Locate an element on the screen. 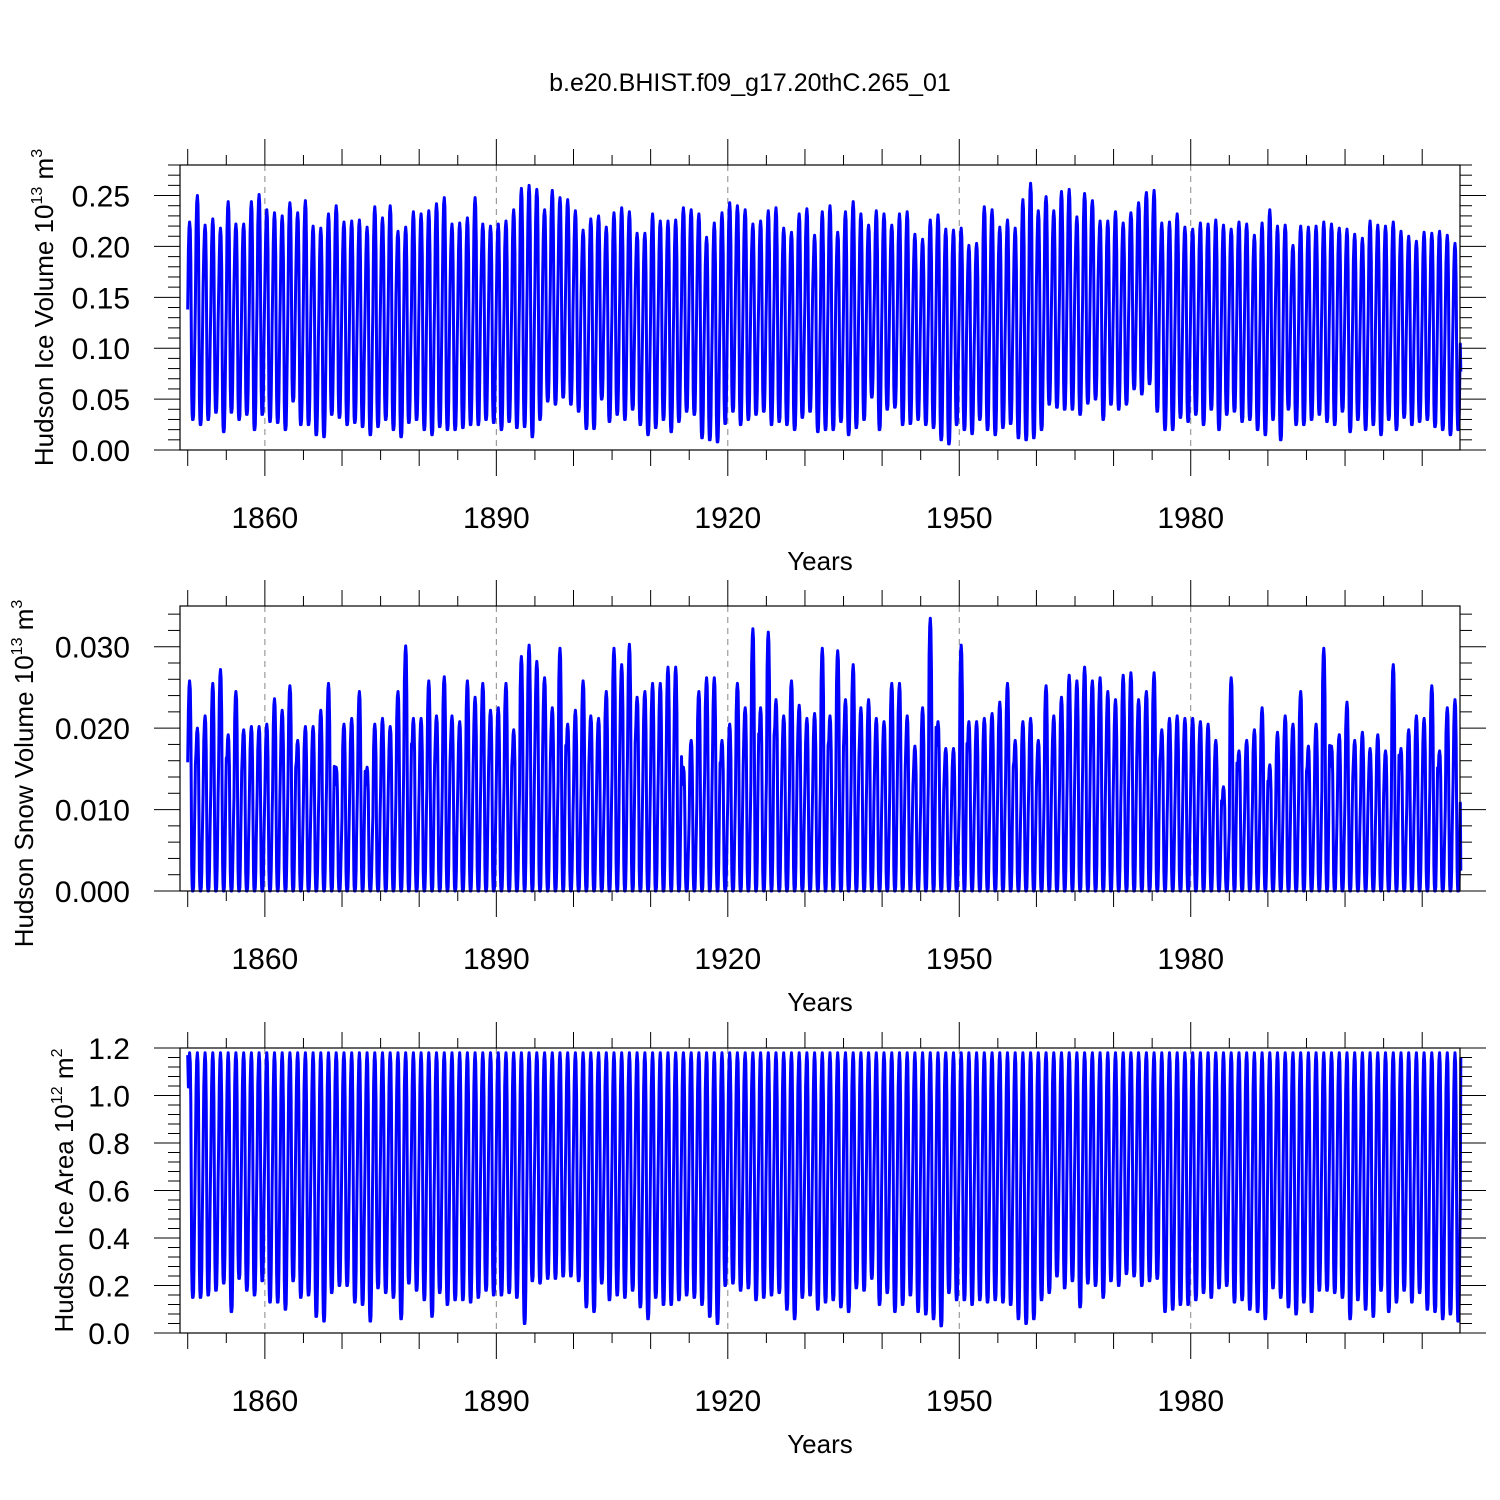 Image resolution: width=1500 pixels, height=1500 pixels. y-tick-label: 0.10 is located at coordinates (101, 349).